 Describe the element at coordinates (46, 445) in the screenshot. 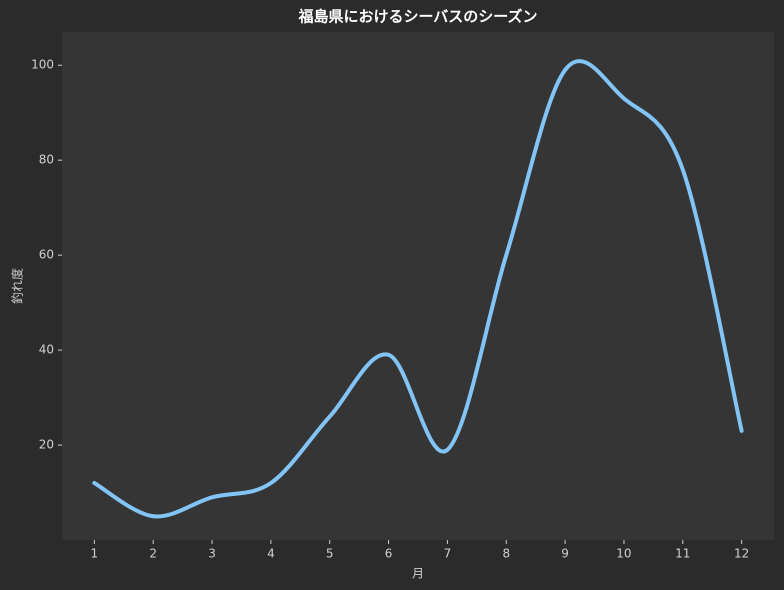

I see `y-tick-label: 20` at that location.